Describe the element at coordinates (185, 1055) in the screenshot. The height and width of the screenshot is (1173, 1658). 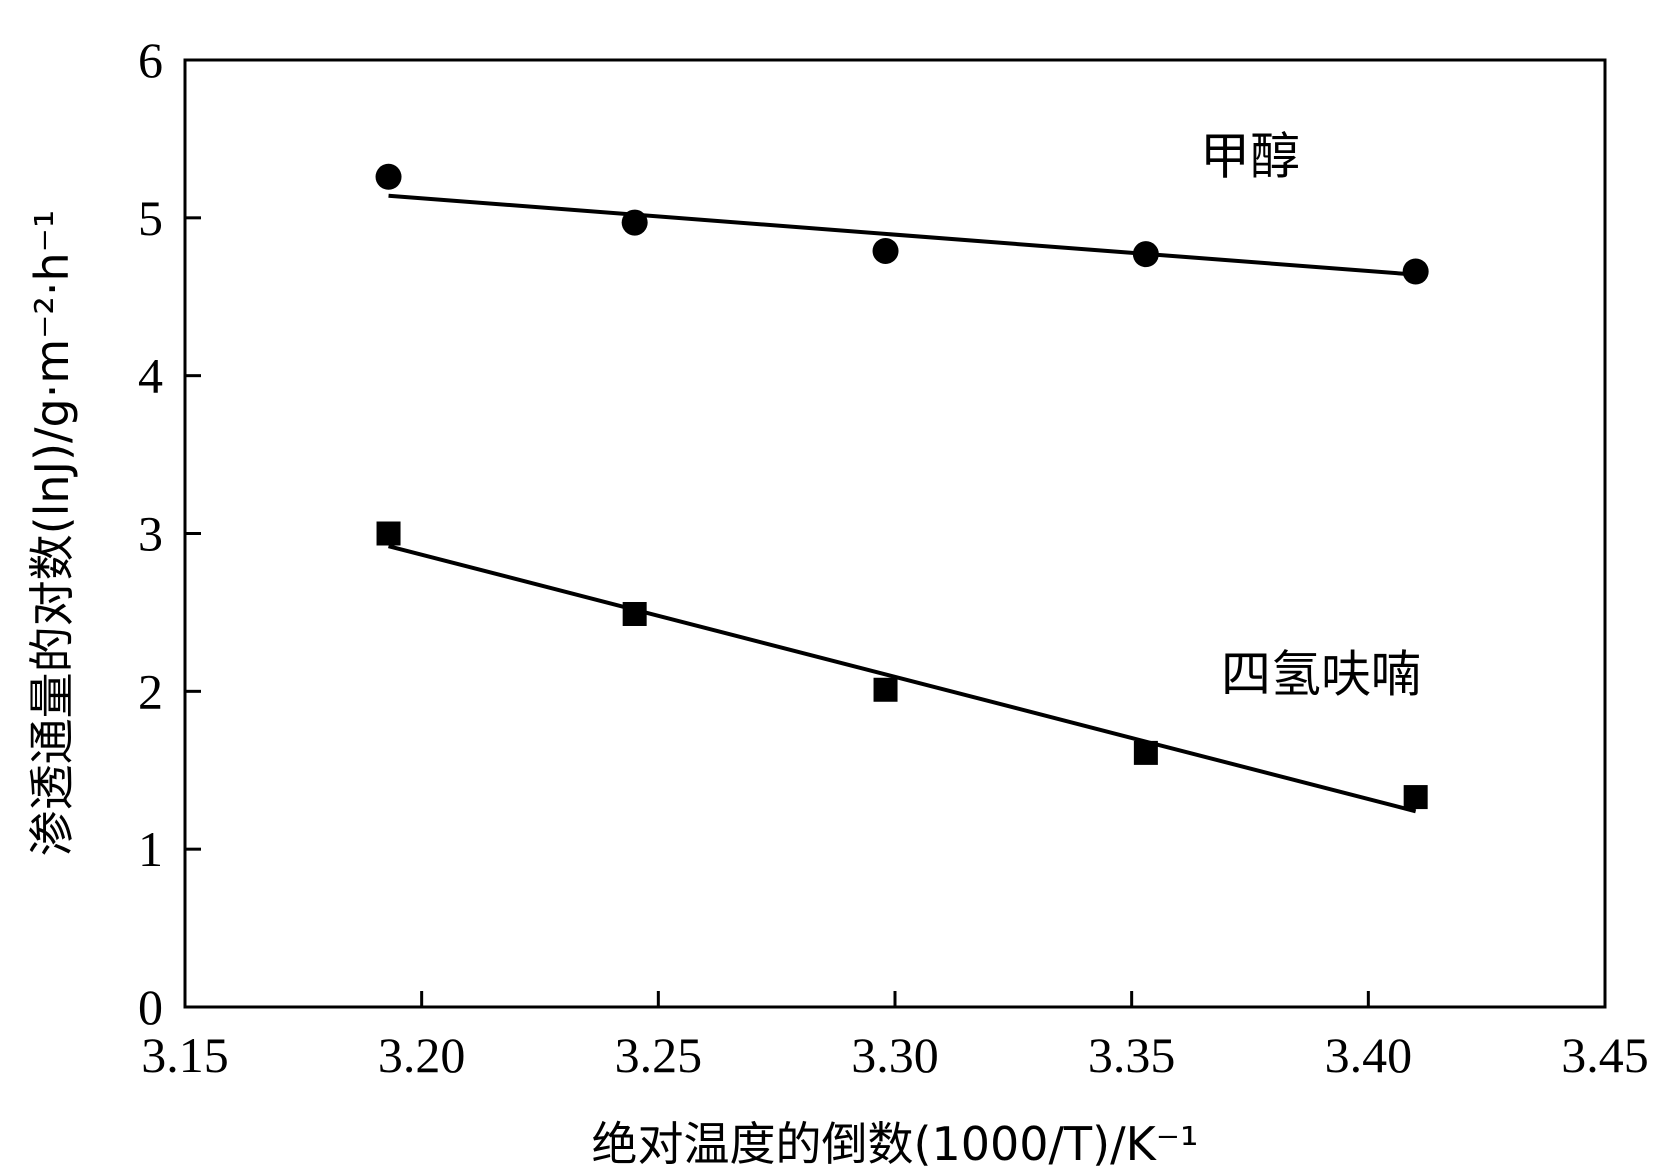
I see `x-tick-label: 3.15` at that location.